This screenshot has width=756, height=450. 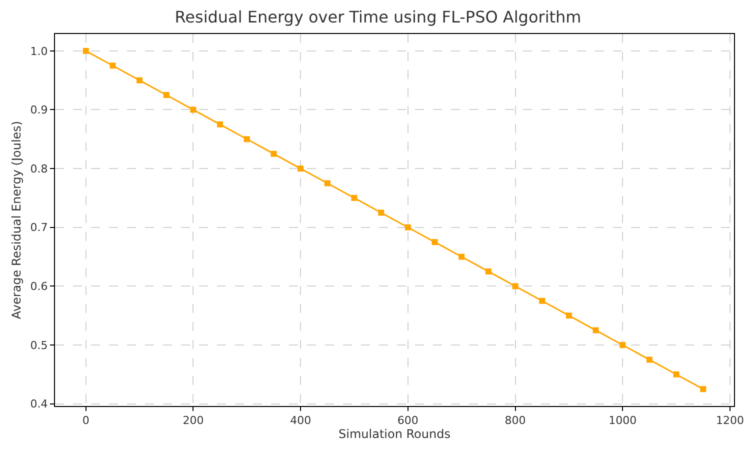 What do you see at coordinates (39, 110) in the screenshot?
I see `y-tick-label: 0.9` at bounding box center [39, 110].